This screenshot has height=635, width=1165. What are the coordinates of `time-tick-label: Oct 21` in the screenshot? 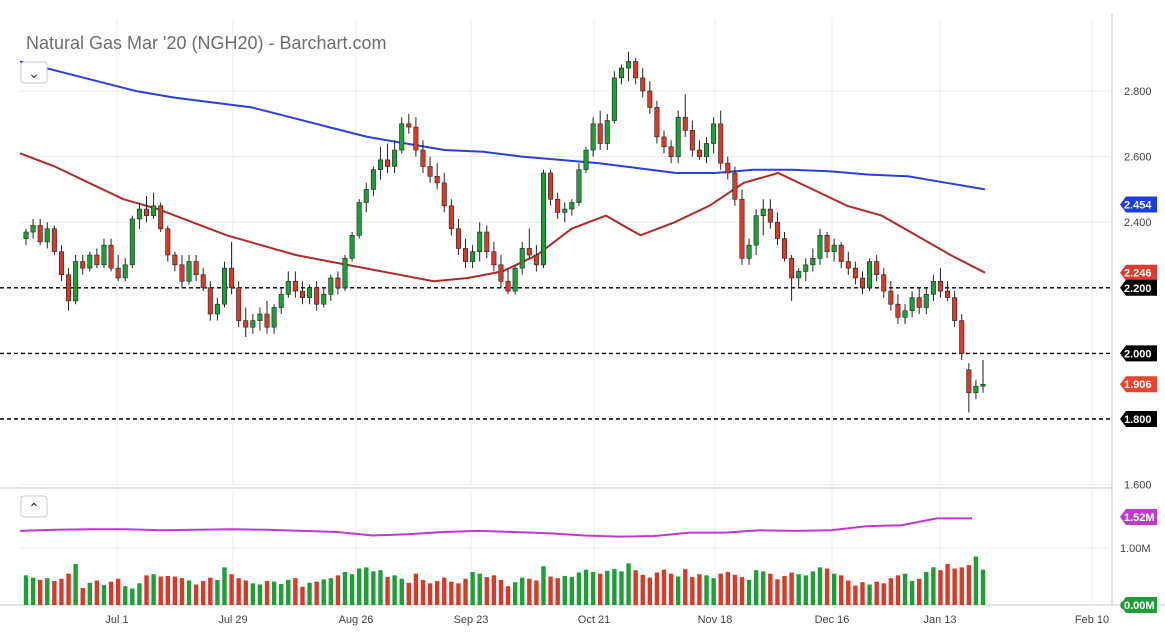 It's located at (594, 620).